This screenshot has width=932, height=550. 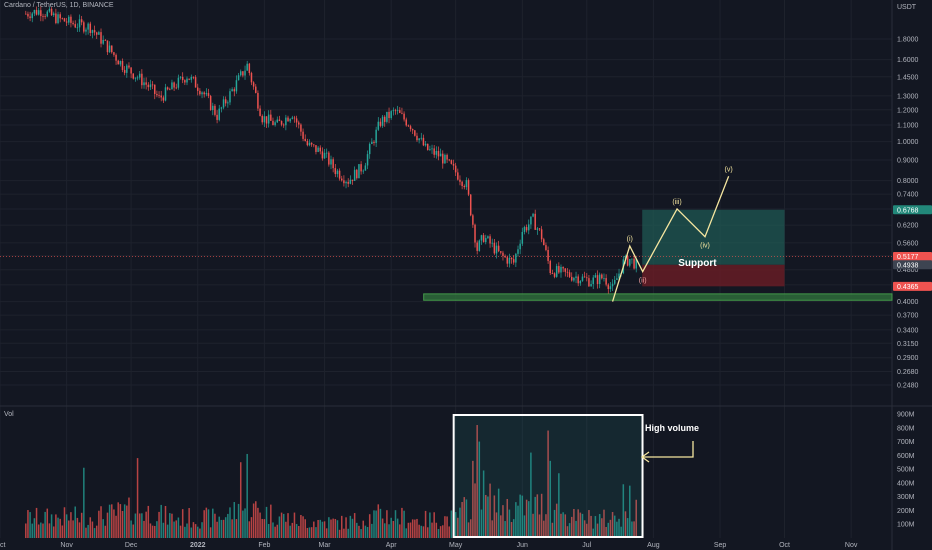 I want to click on price-tick-label: 1.8000, so click(x=908, y=40).